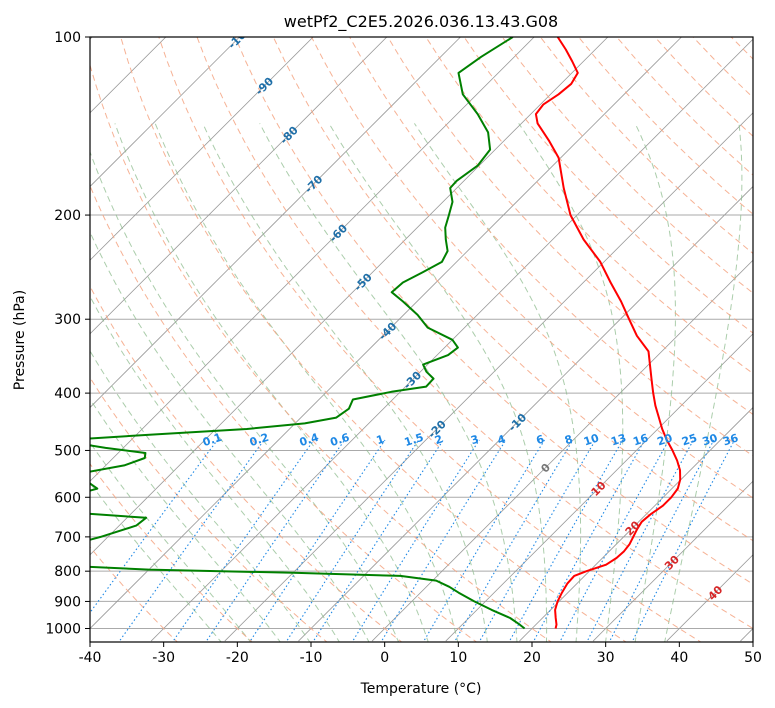 This screenshot has height=708, width=775. Describe the element at coordinates (67, 451) in the screenshot. I see `y-tick-label: 500` at that location.